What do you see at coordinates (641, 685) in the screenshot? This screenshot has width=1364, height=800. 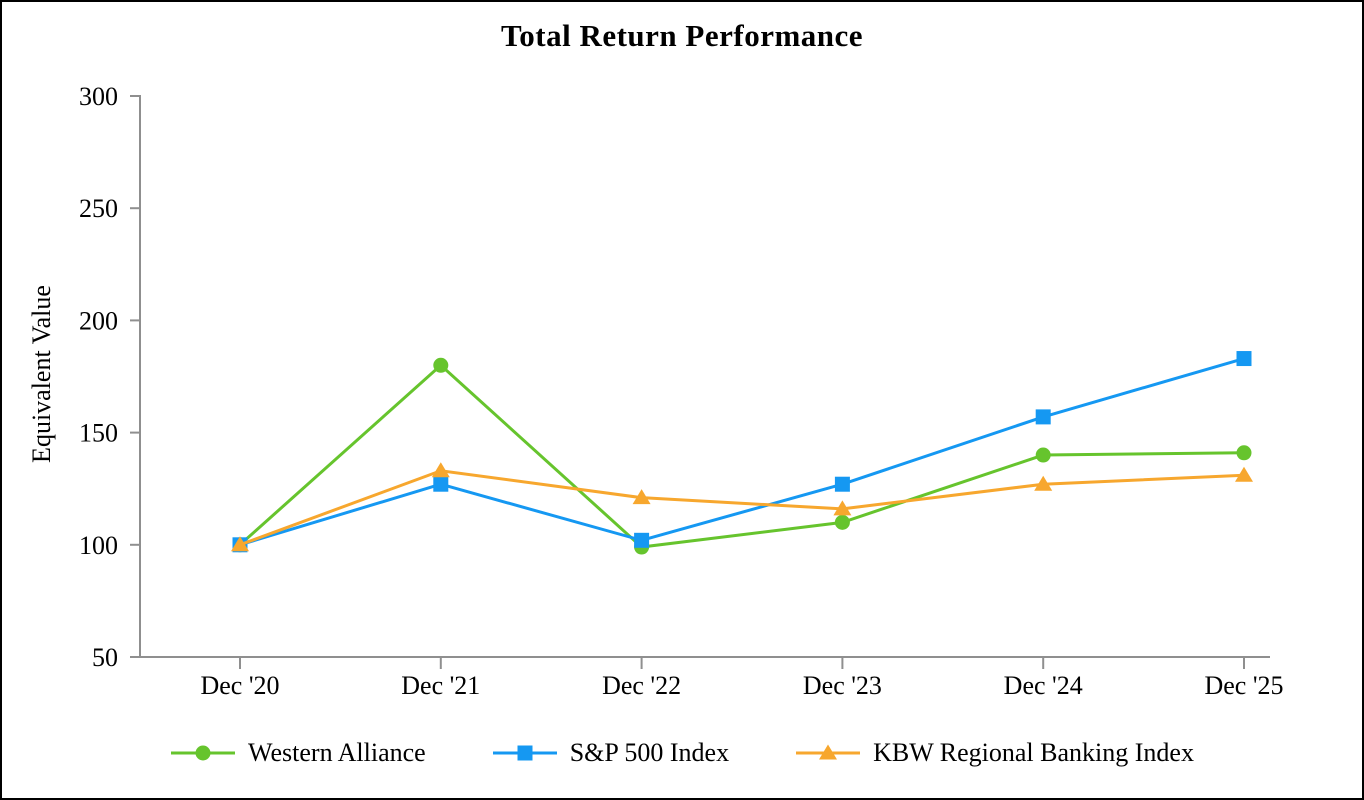 I see `x-tick-label: Dec '22` at bounding box center [641, 685].